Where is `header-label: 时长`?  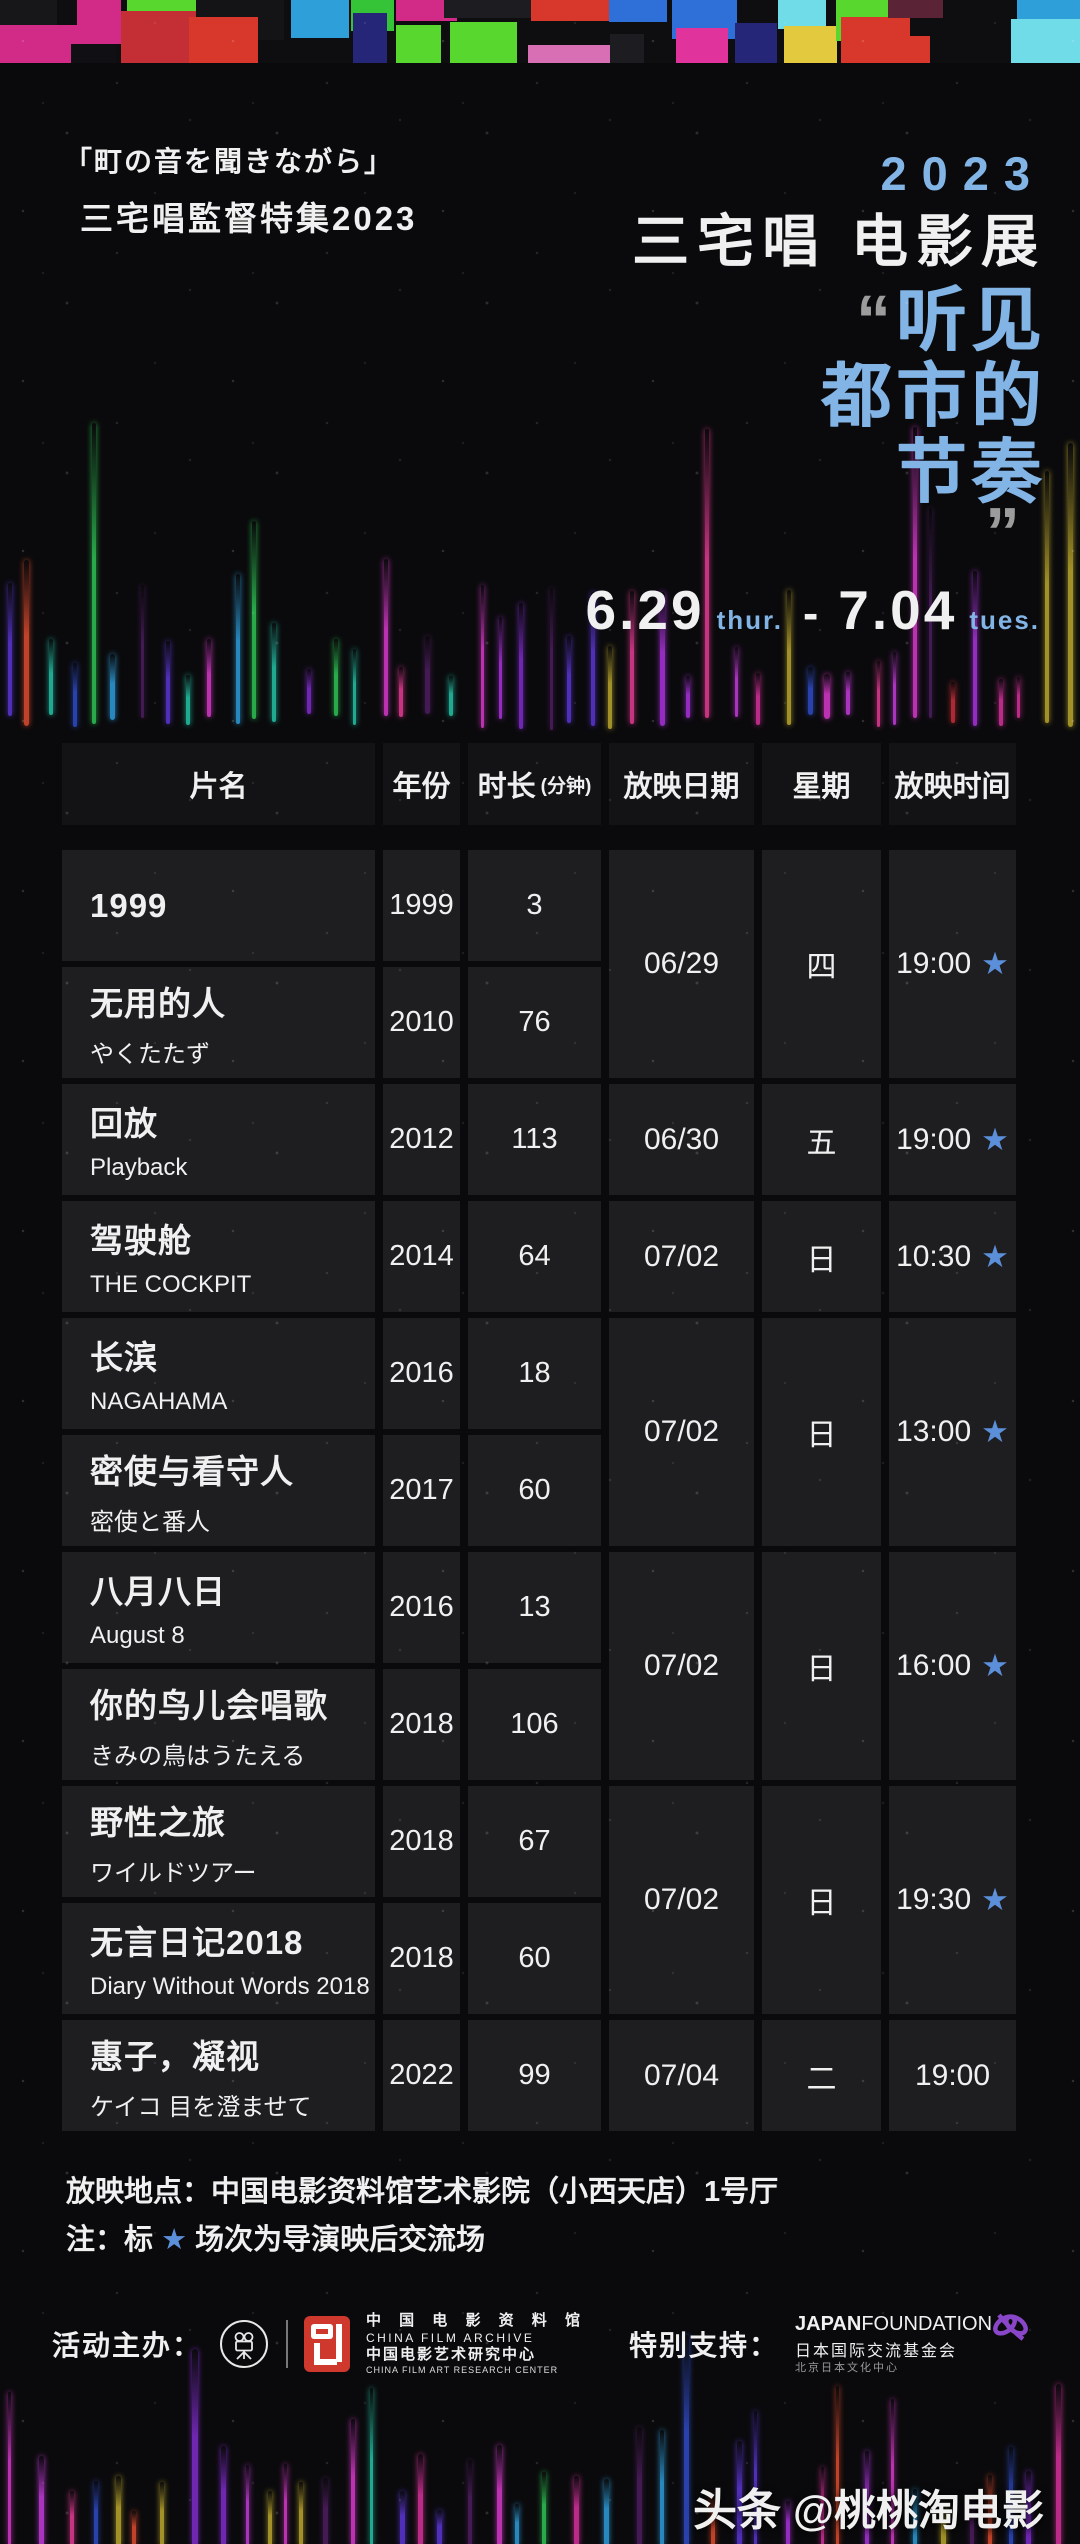 header-label: 时长 is located at coordinates (506, 787).